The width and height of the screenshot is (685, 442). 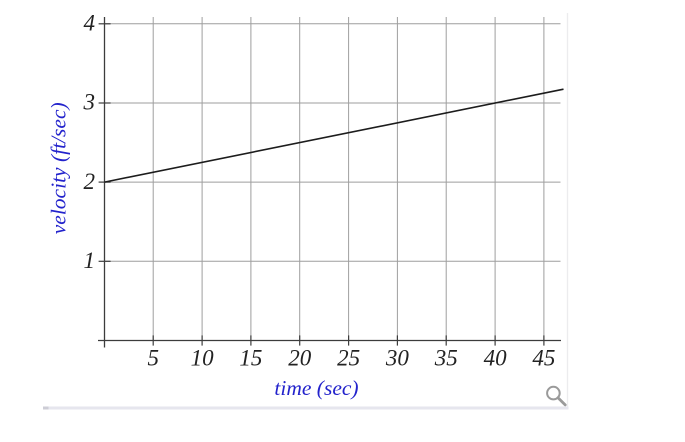 I want to click on svg-text: 3, so click(x=89, y=102).